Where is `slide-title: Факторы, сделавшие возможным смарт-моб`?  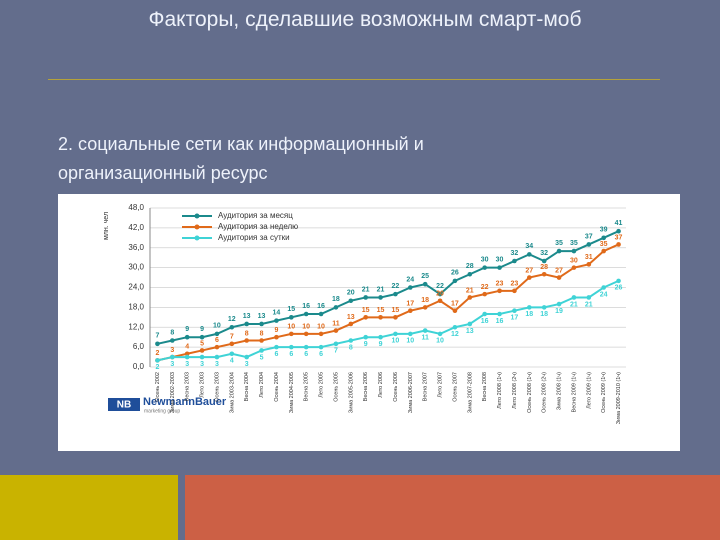 slide-title: Факторы, сделавшие возможным смарт-моб is located at coordinates (365, 19).